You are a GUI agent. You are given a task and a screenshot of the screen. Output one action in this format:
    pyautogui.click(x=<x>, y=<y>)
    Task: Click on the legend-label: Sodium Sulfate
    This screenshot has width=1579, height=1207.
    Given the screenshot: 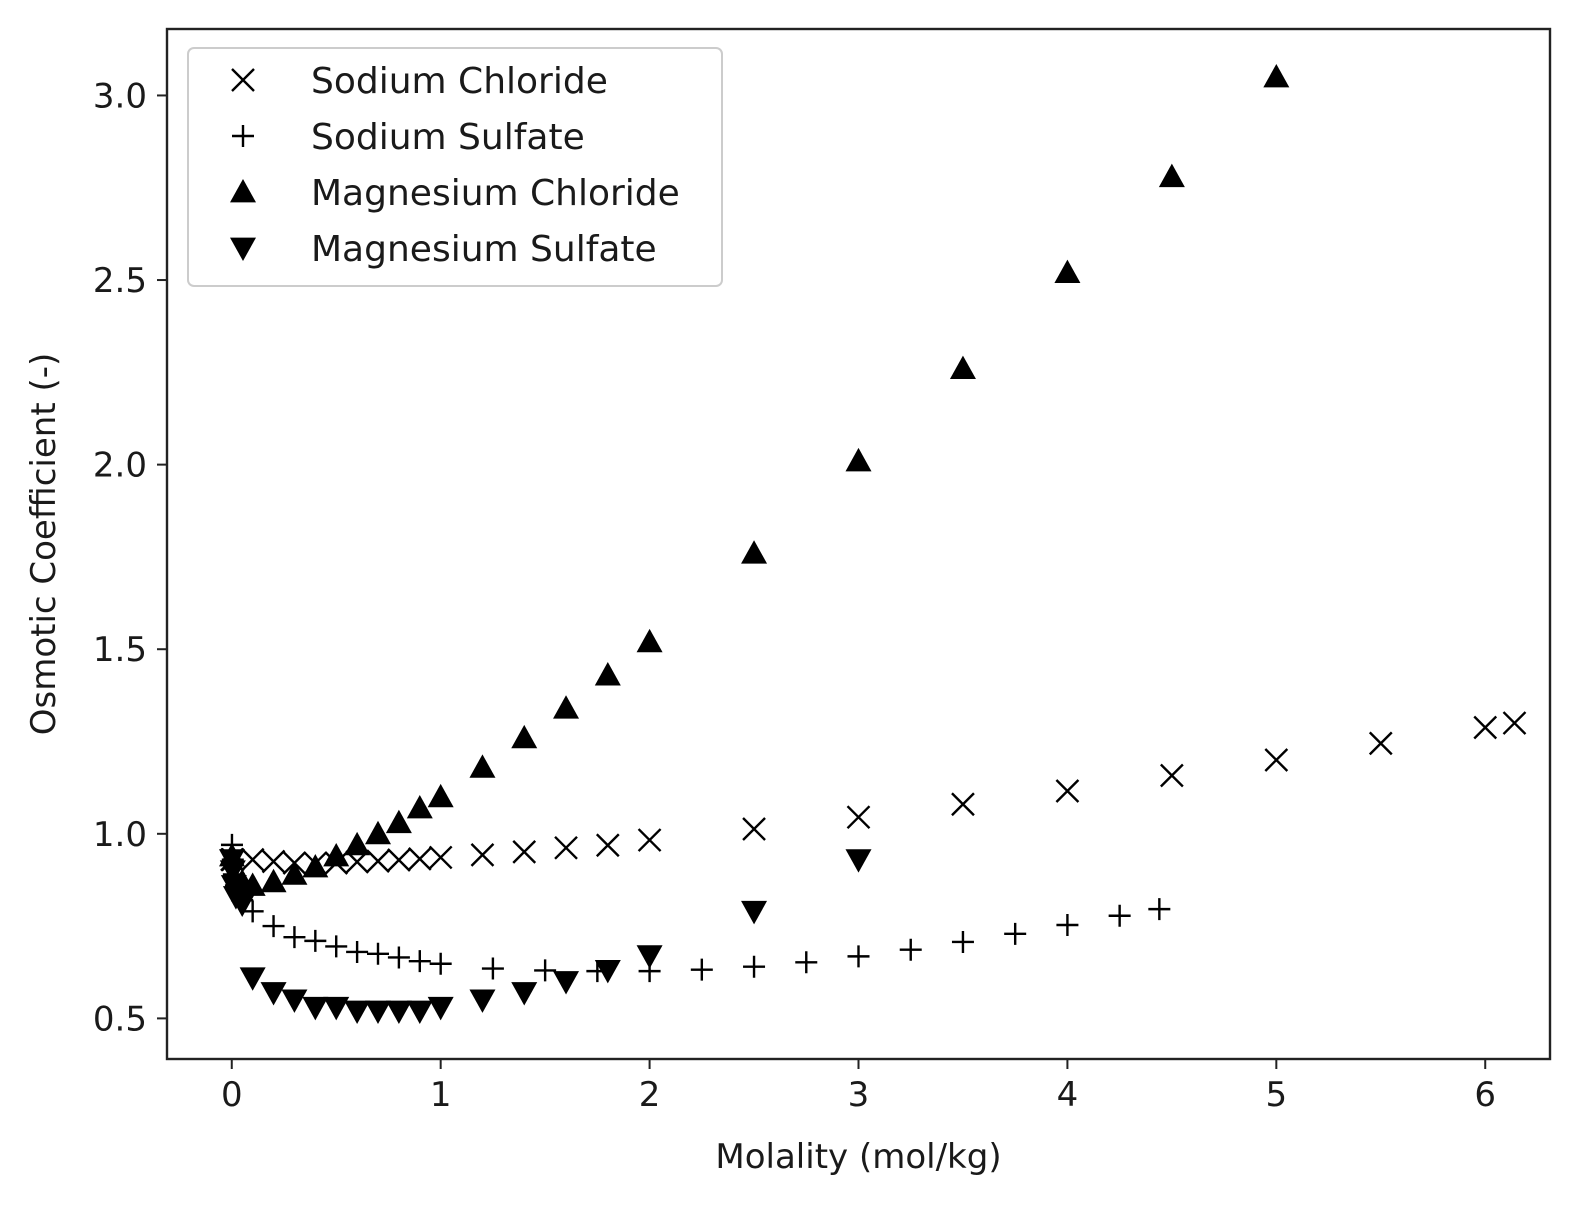 What is the action you would take?
    pyautogui.click(x=448, y=137)
    